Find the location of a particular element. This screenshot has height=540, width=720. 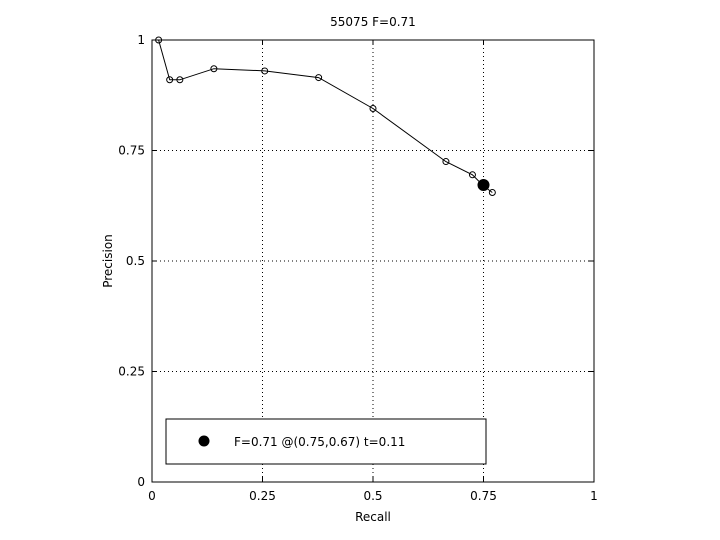

x-tick-label: 0.75 is located at coordinates (483, 496).